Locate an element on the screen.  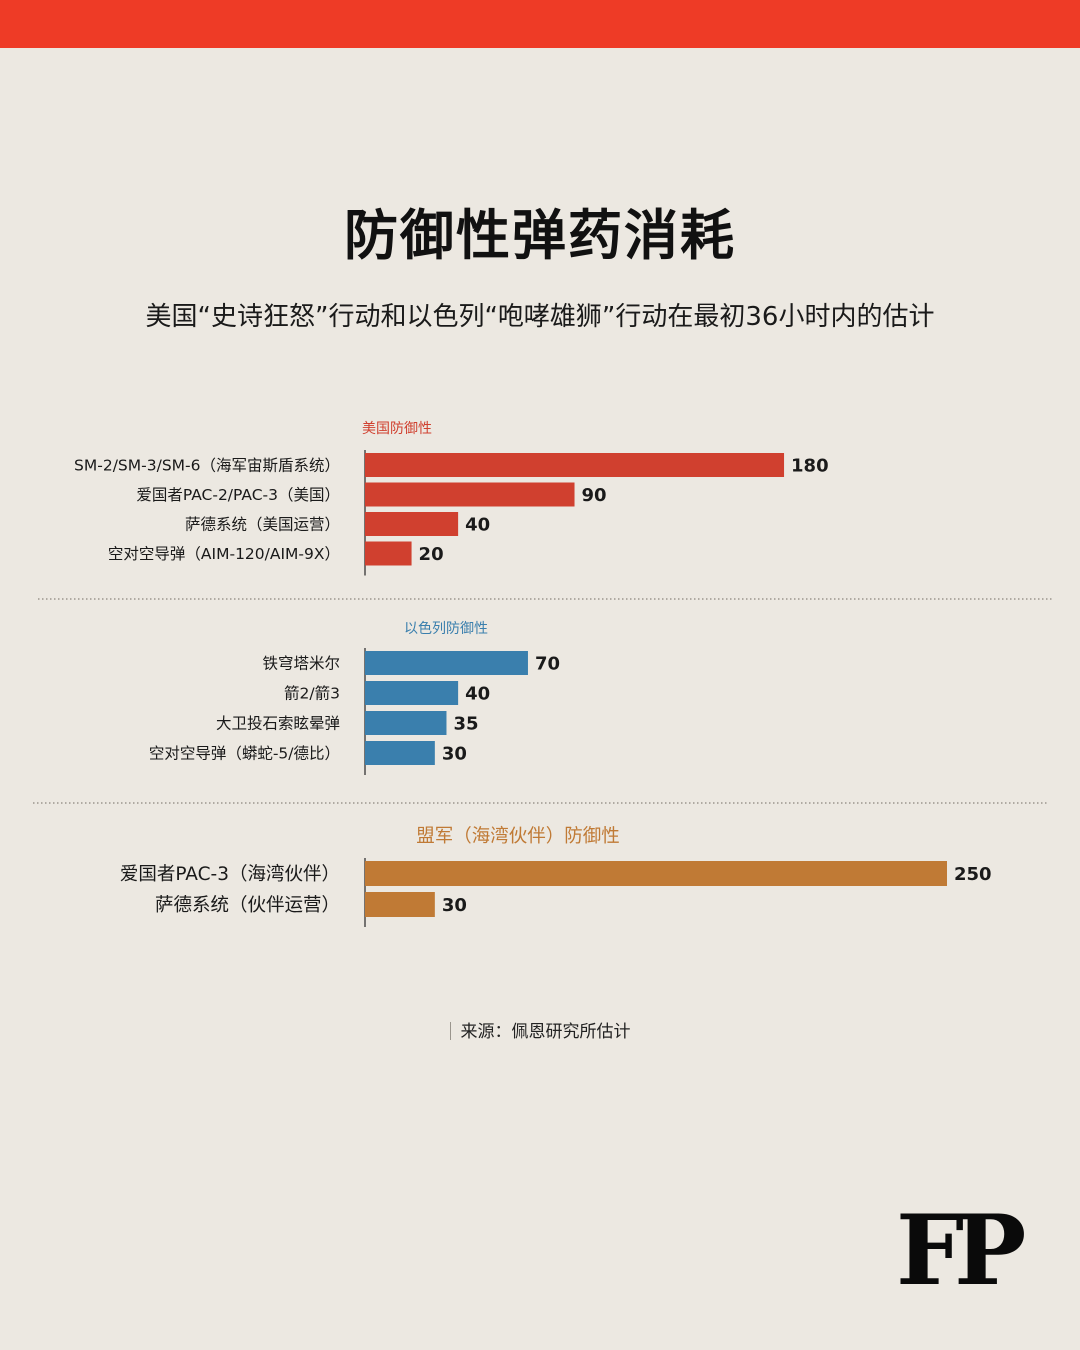
category-label: 箭2/箭3 is located at coordinates (312, 693).